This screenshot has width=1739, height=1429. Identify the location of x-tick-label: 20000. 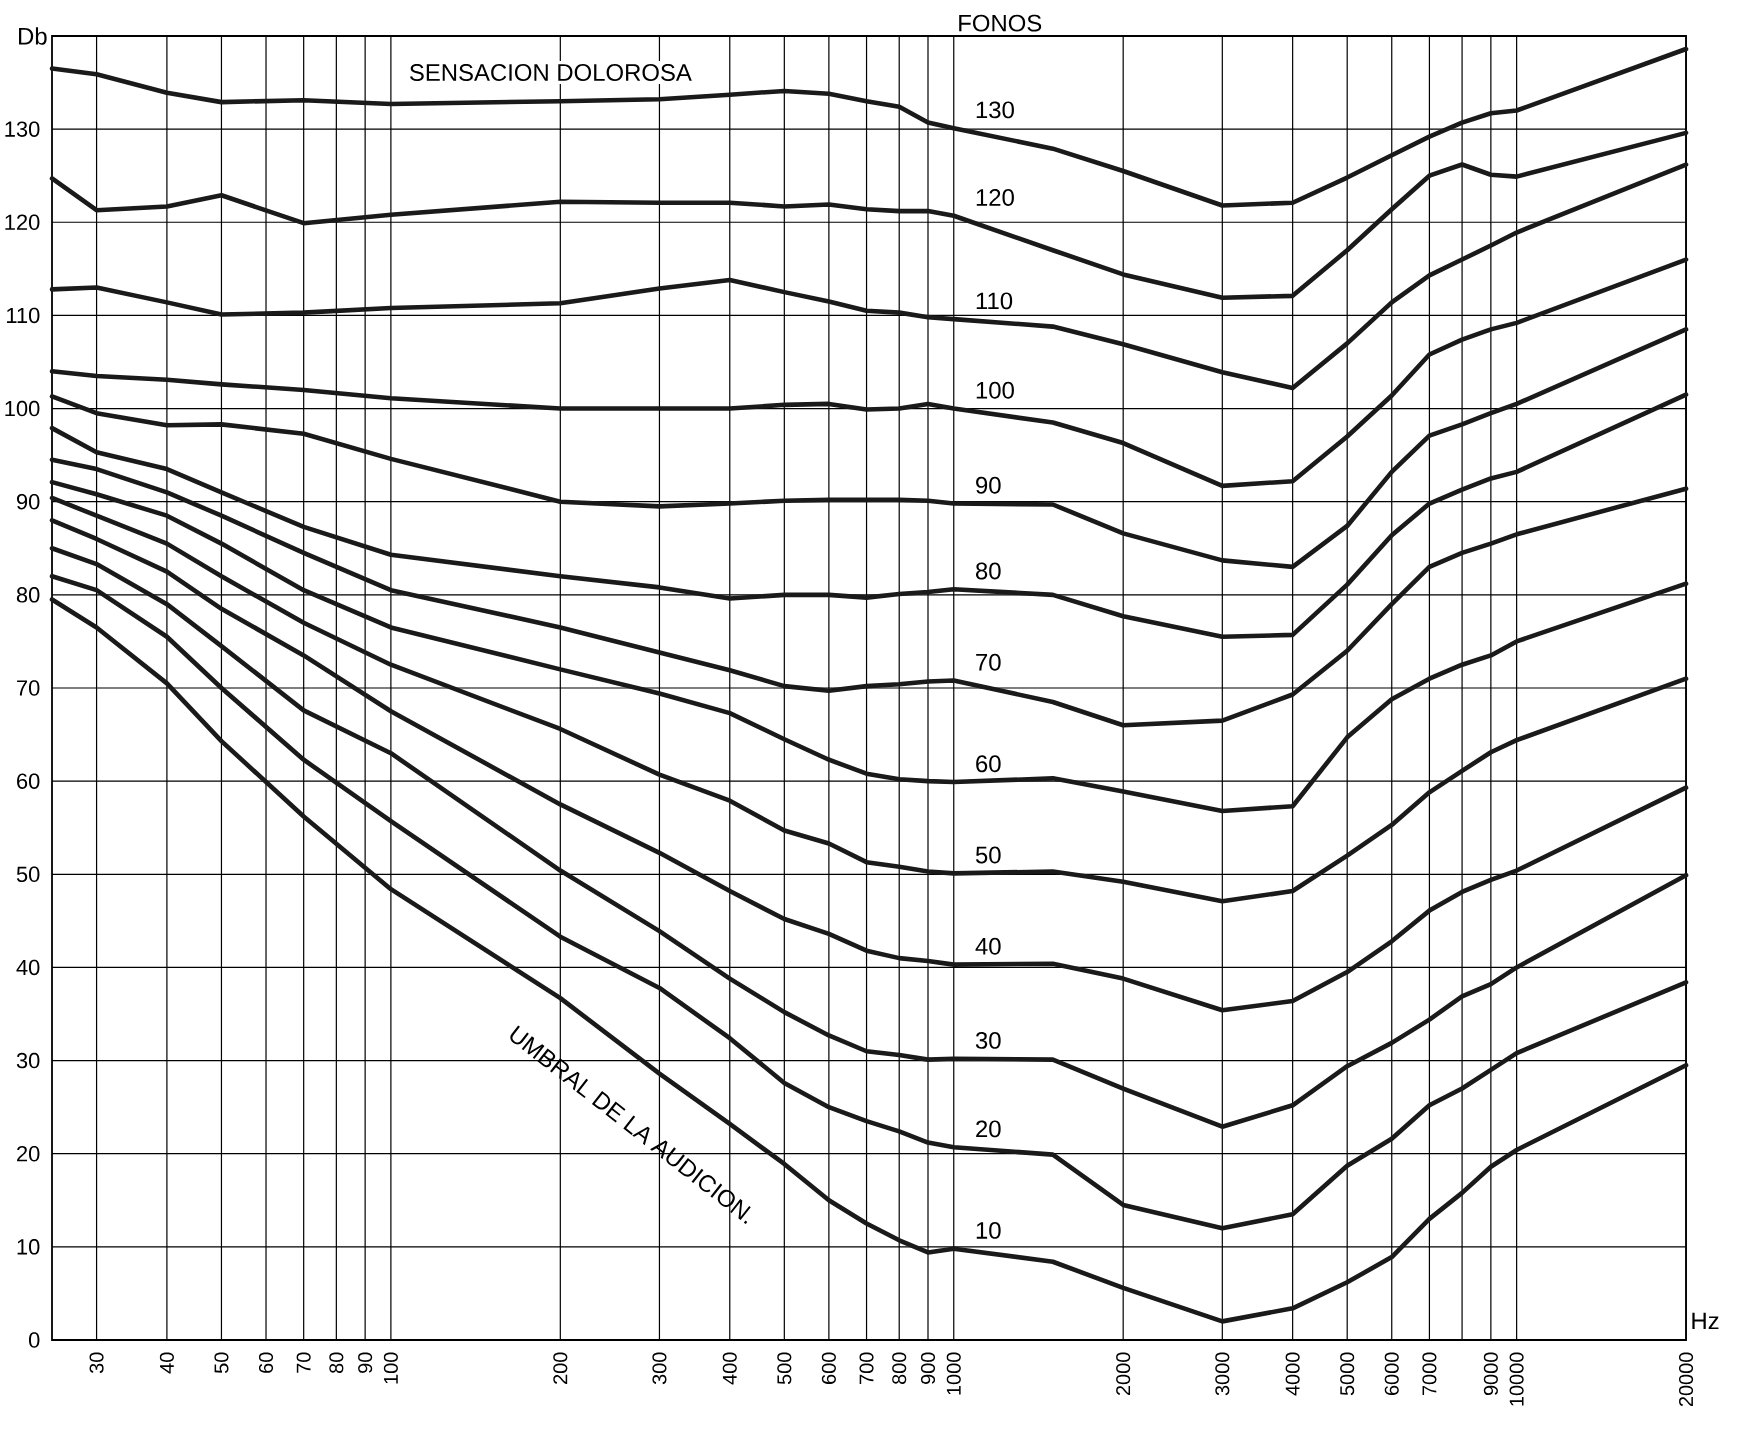
(1686, 1379).